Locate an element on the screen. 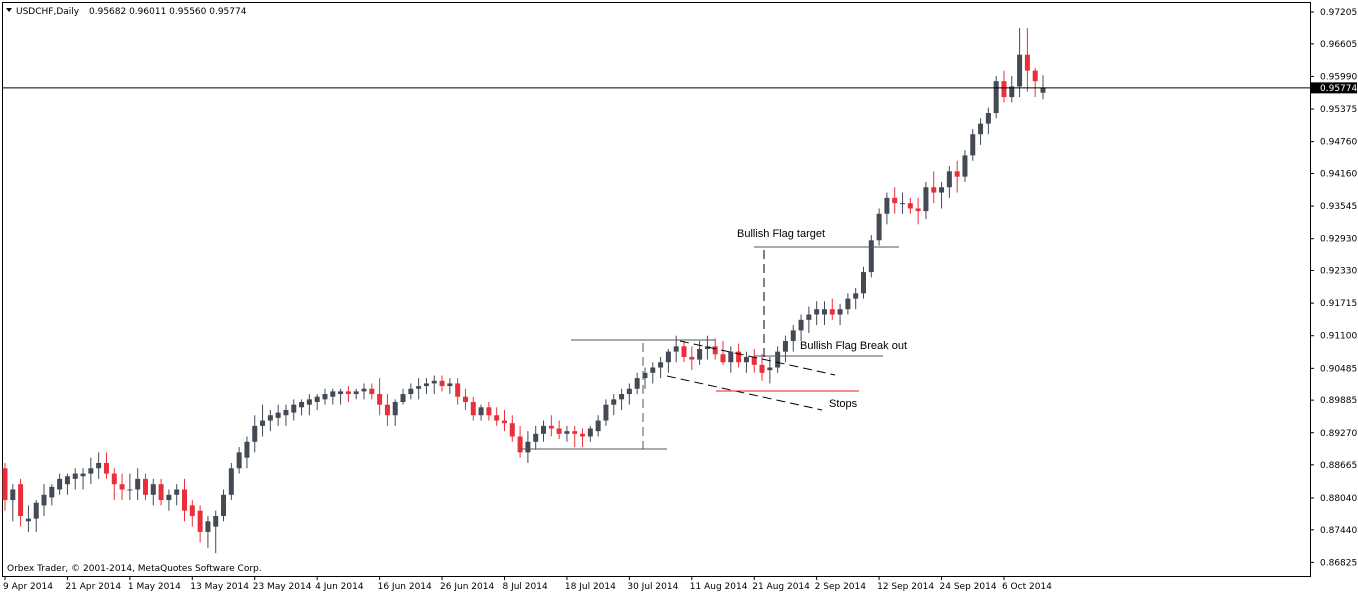 This screenshot has height=594, width=1358. x-tick-label: 16 Jun 2014 is located at coordinates (405, 587).